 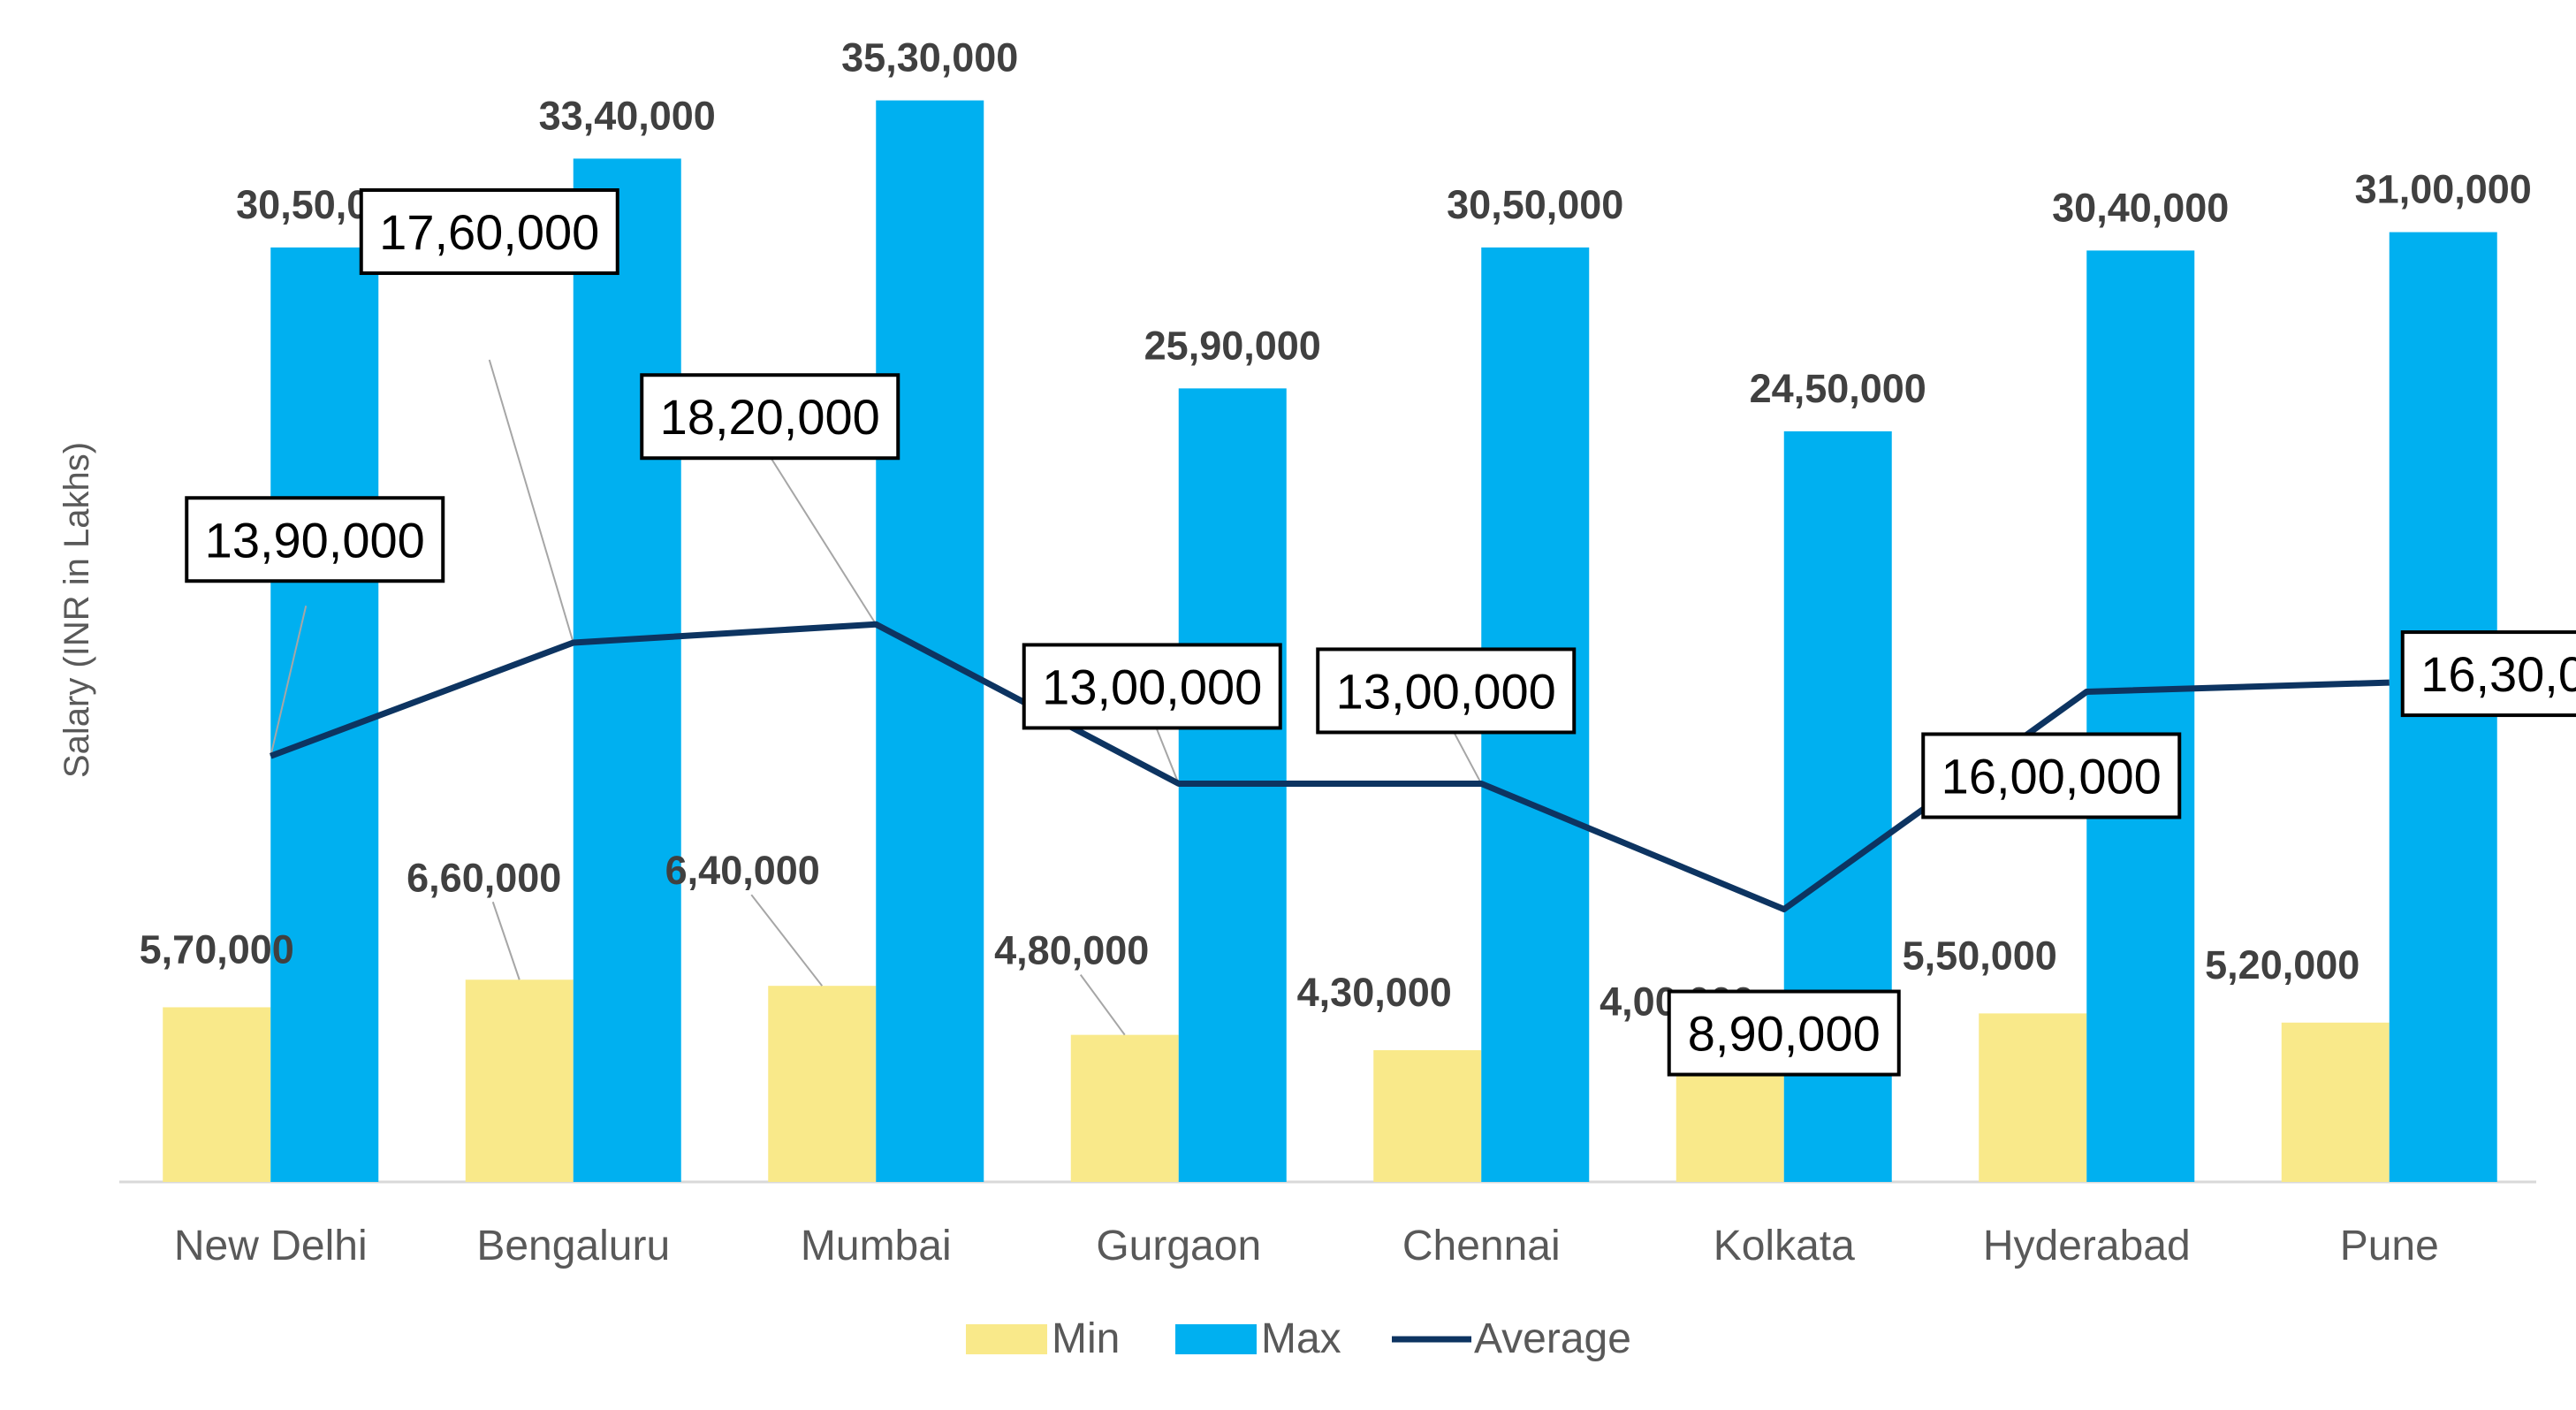 What do you see at coordinates (1481, 1246) in the screenshot?
I see `x-tick-label: Chennai` at bounding box center [1481, 1246].